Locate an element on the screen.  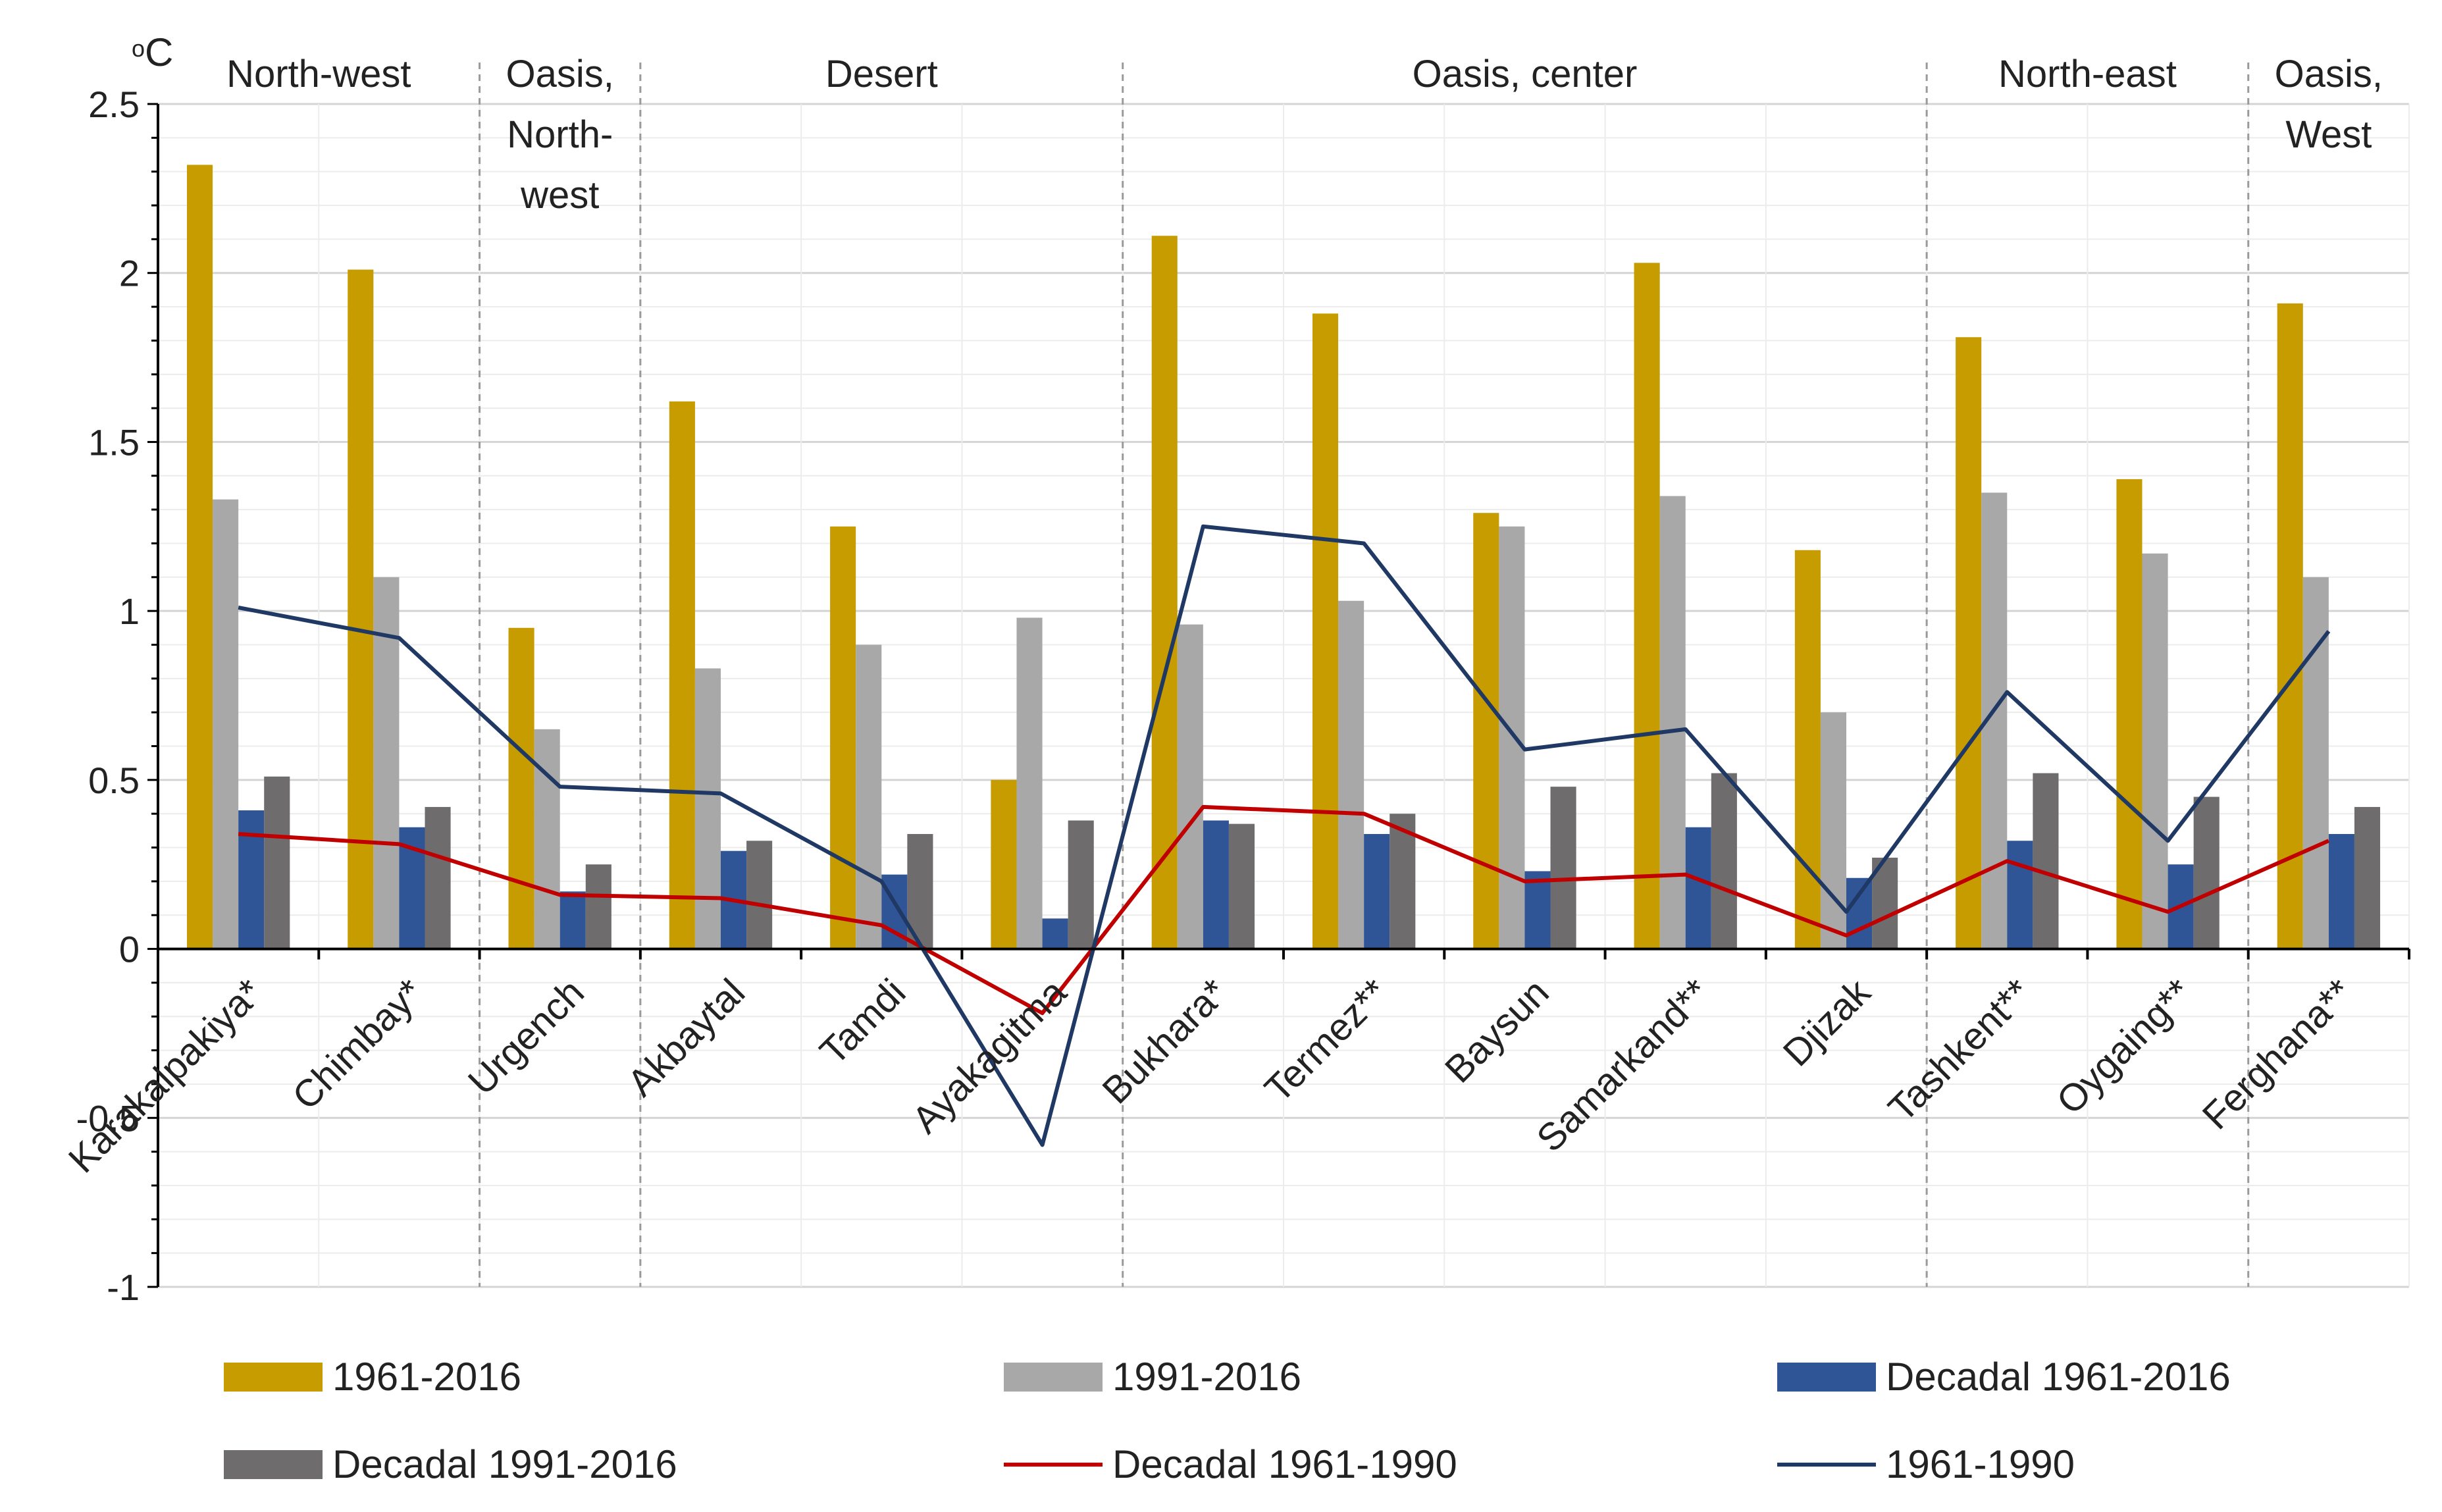
y-tick-label: 0 is located at coordinates (129, 950).